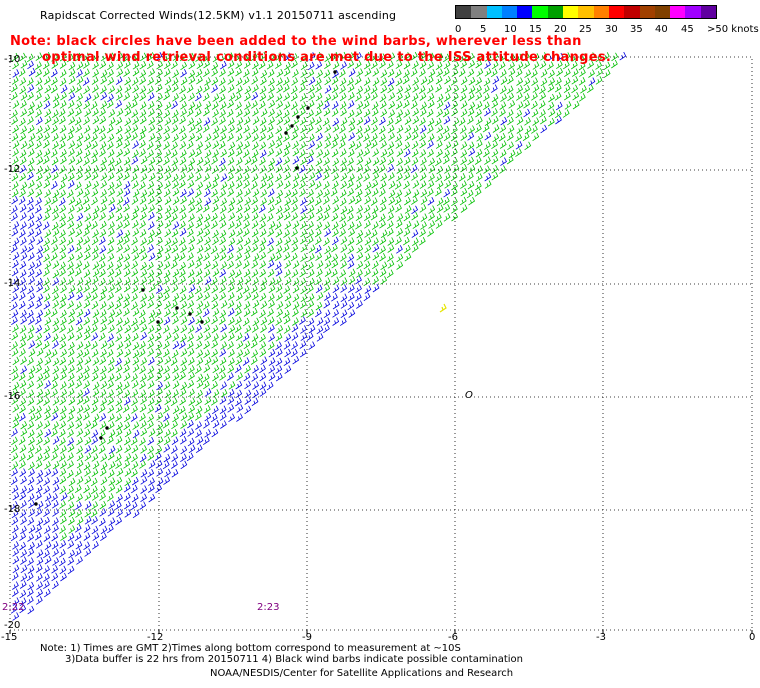 Image resolution: width=760 pixels, height=688 pixels. What do you see at coordinates (601, 637) in the screenshot?
I see `lon-label-3: -3` at bounding box center [601, 637].